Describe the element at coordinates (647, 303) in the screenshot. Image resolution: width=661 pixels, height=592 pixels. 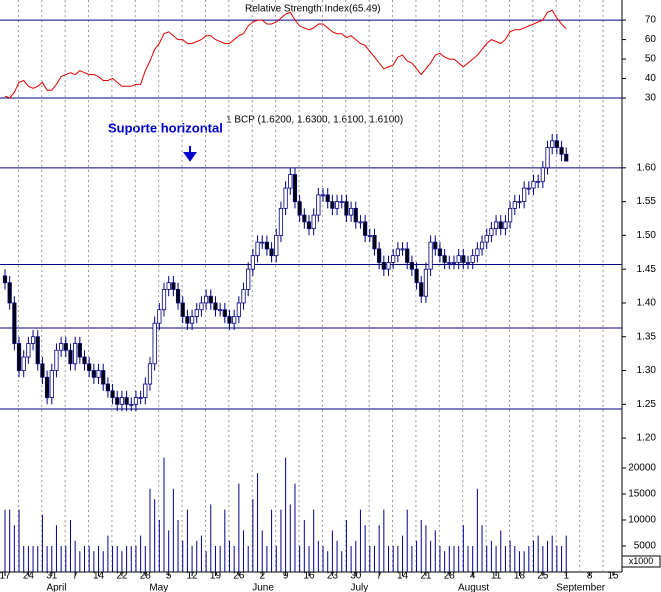
I see `y-tick-label: 1.40` at that location.